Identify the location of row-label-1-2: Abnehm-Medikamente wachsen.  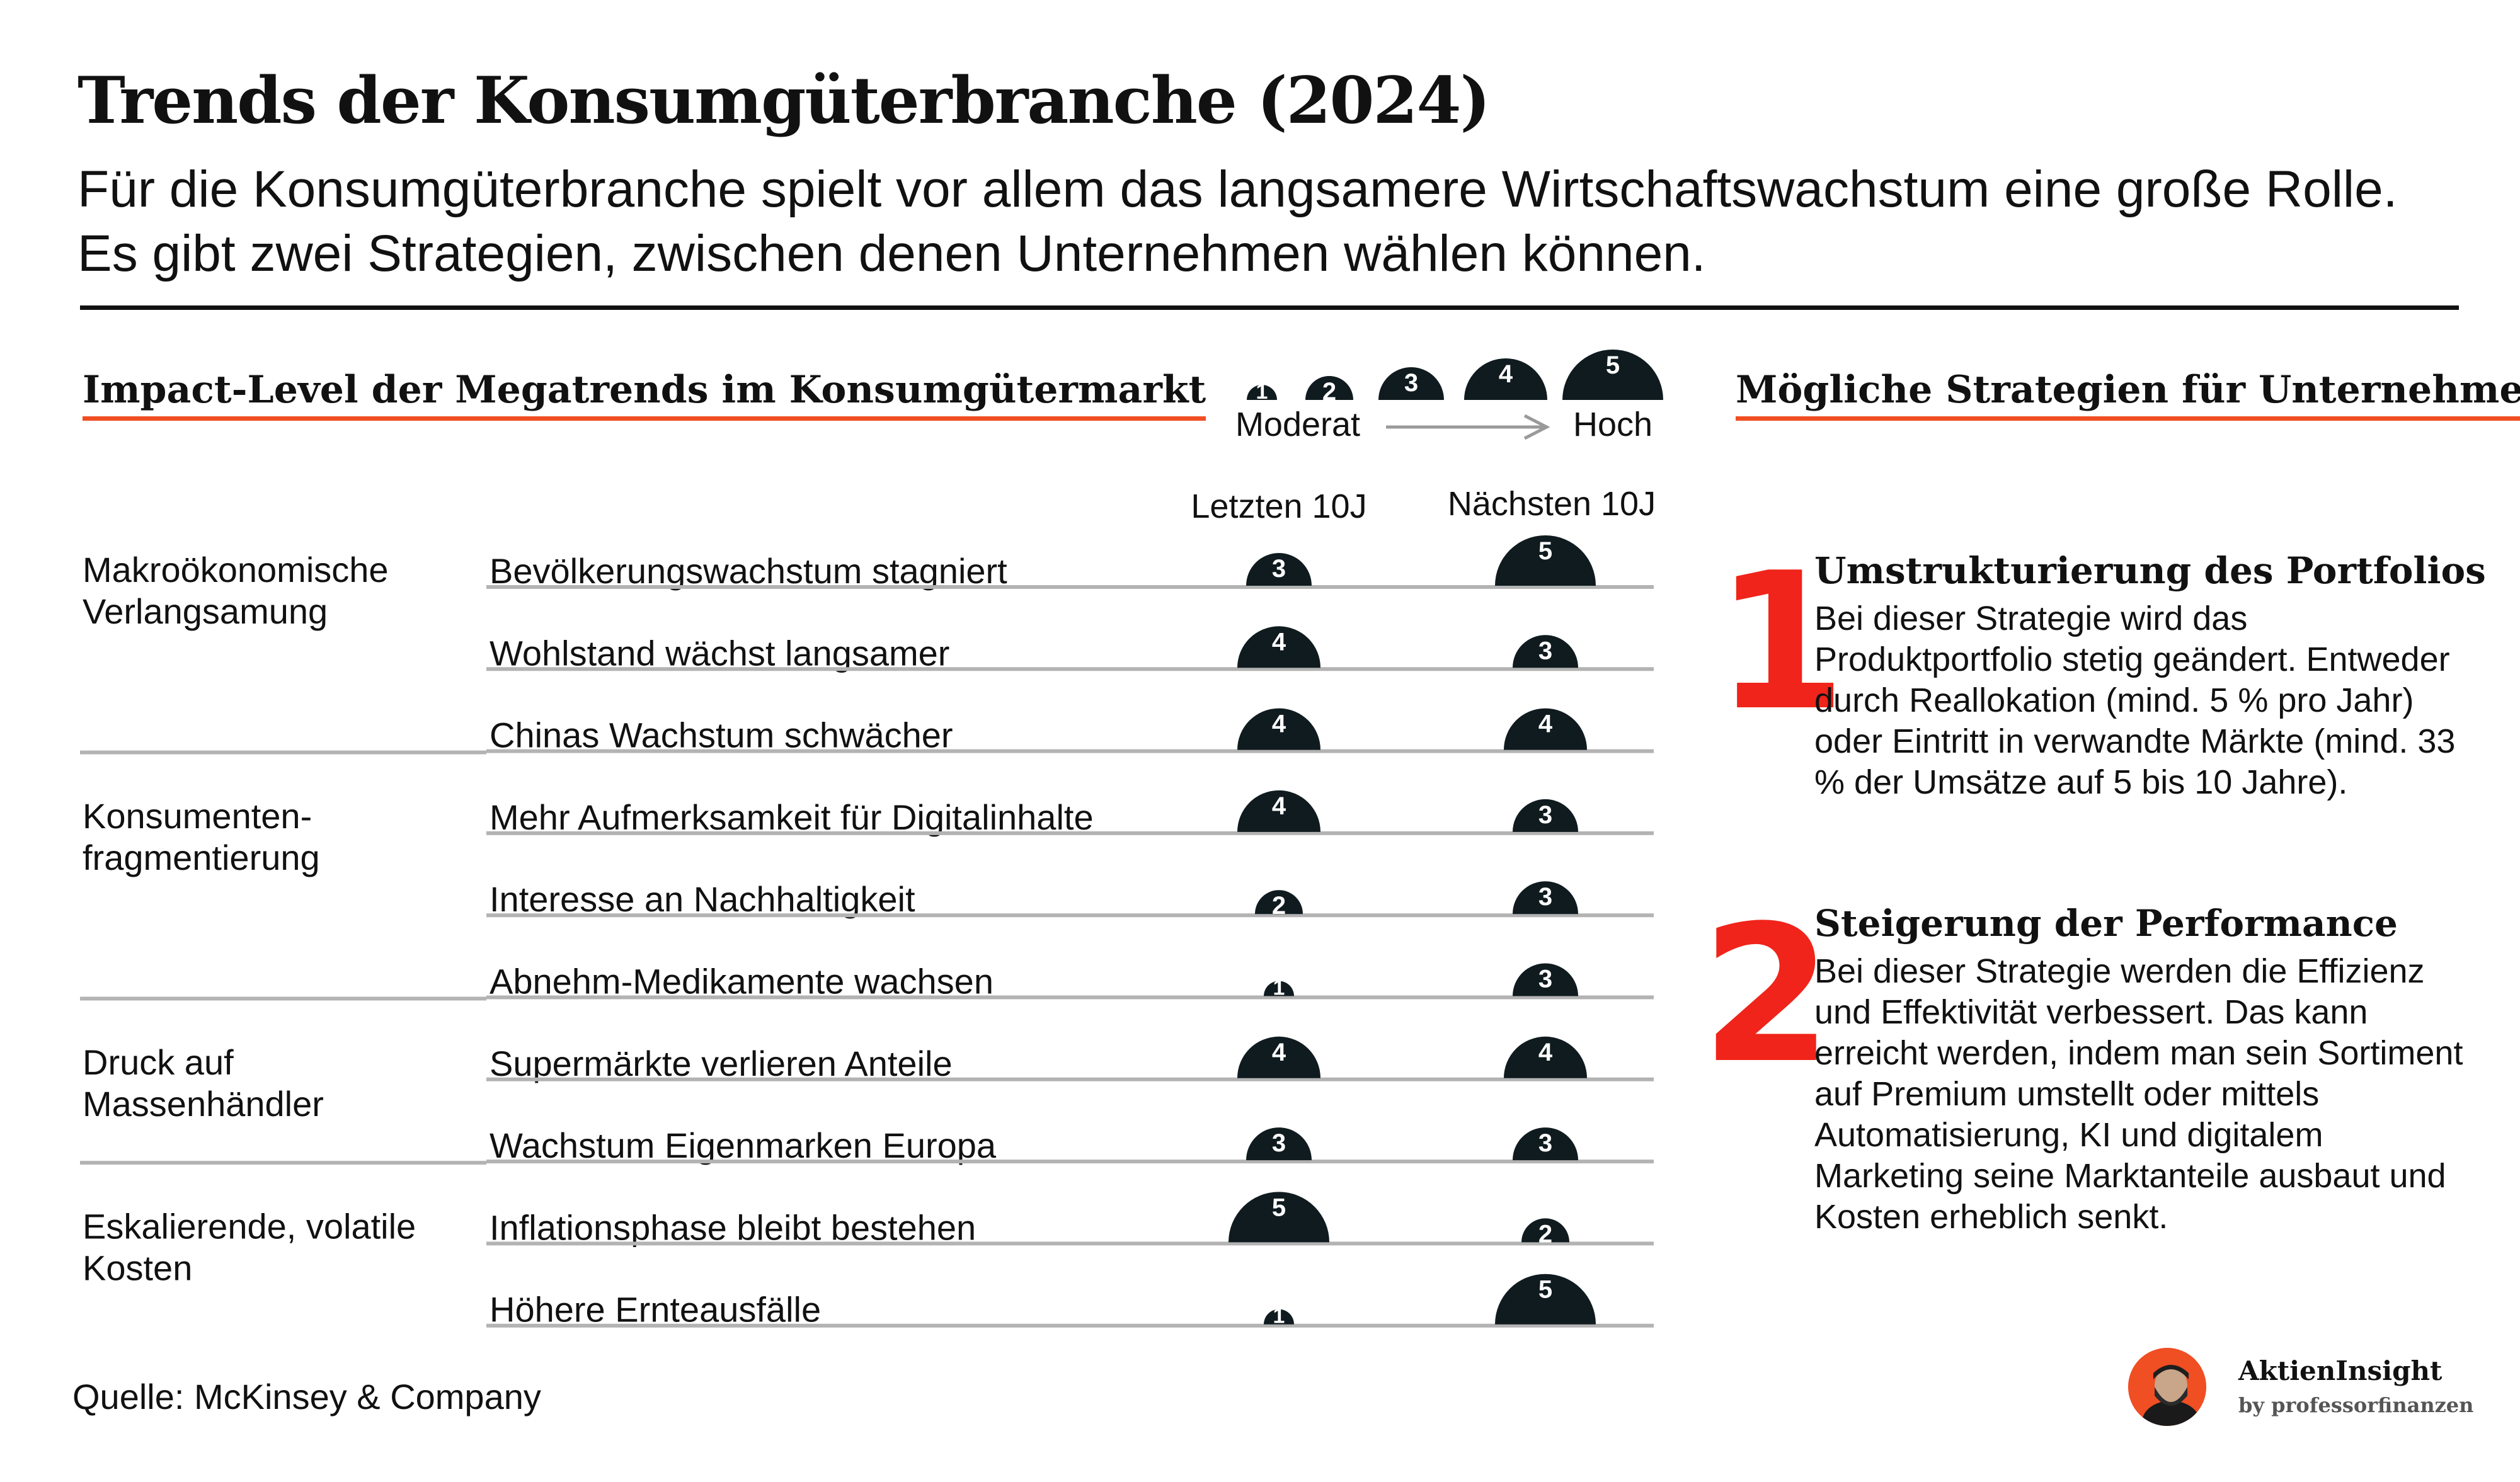
(742, 981).